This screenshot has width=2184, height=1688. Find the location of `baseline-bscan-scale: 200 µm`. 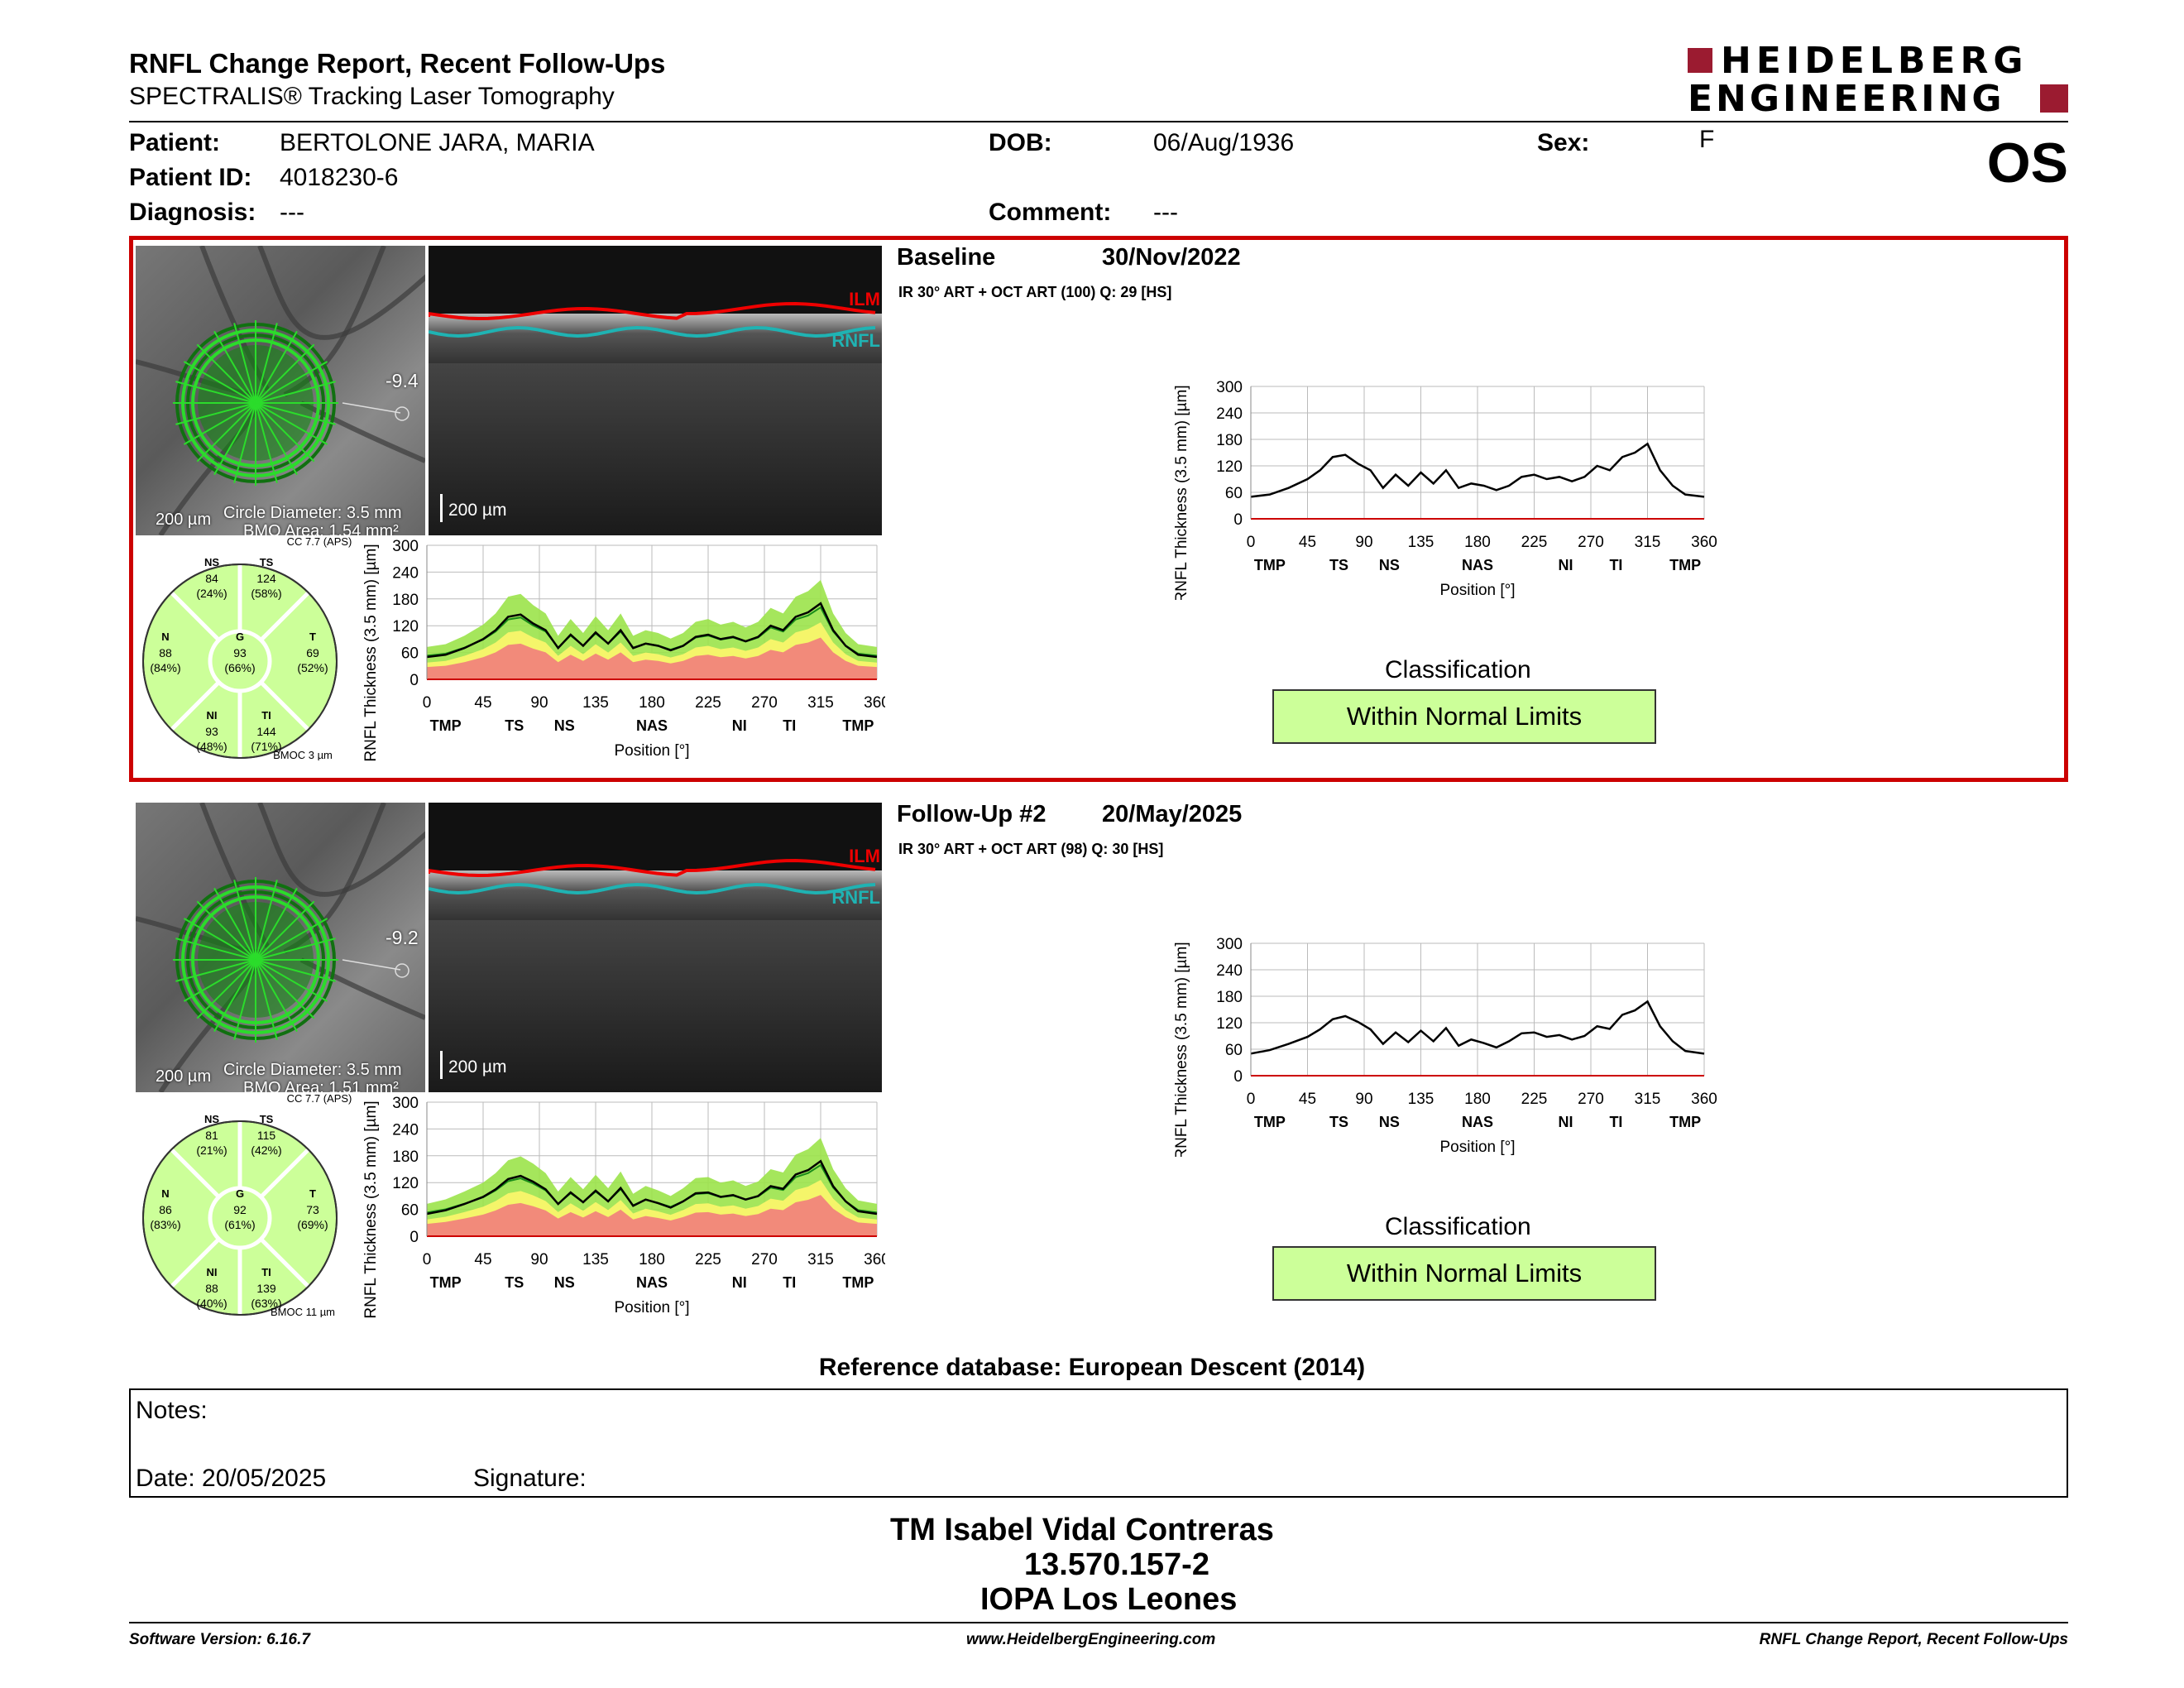

baseline-bscan-scale: 200 µm is located at coordinates (477, 510).